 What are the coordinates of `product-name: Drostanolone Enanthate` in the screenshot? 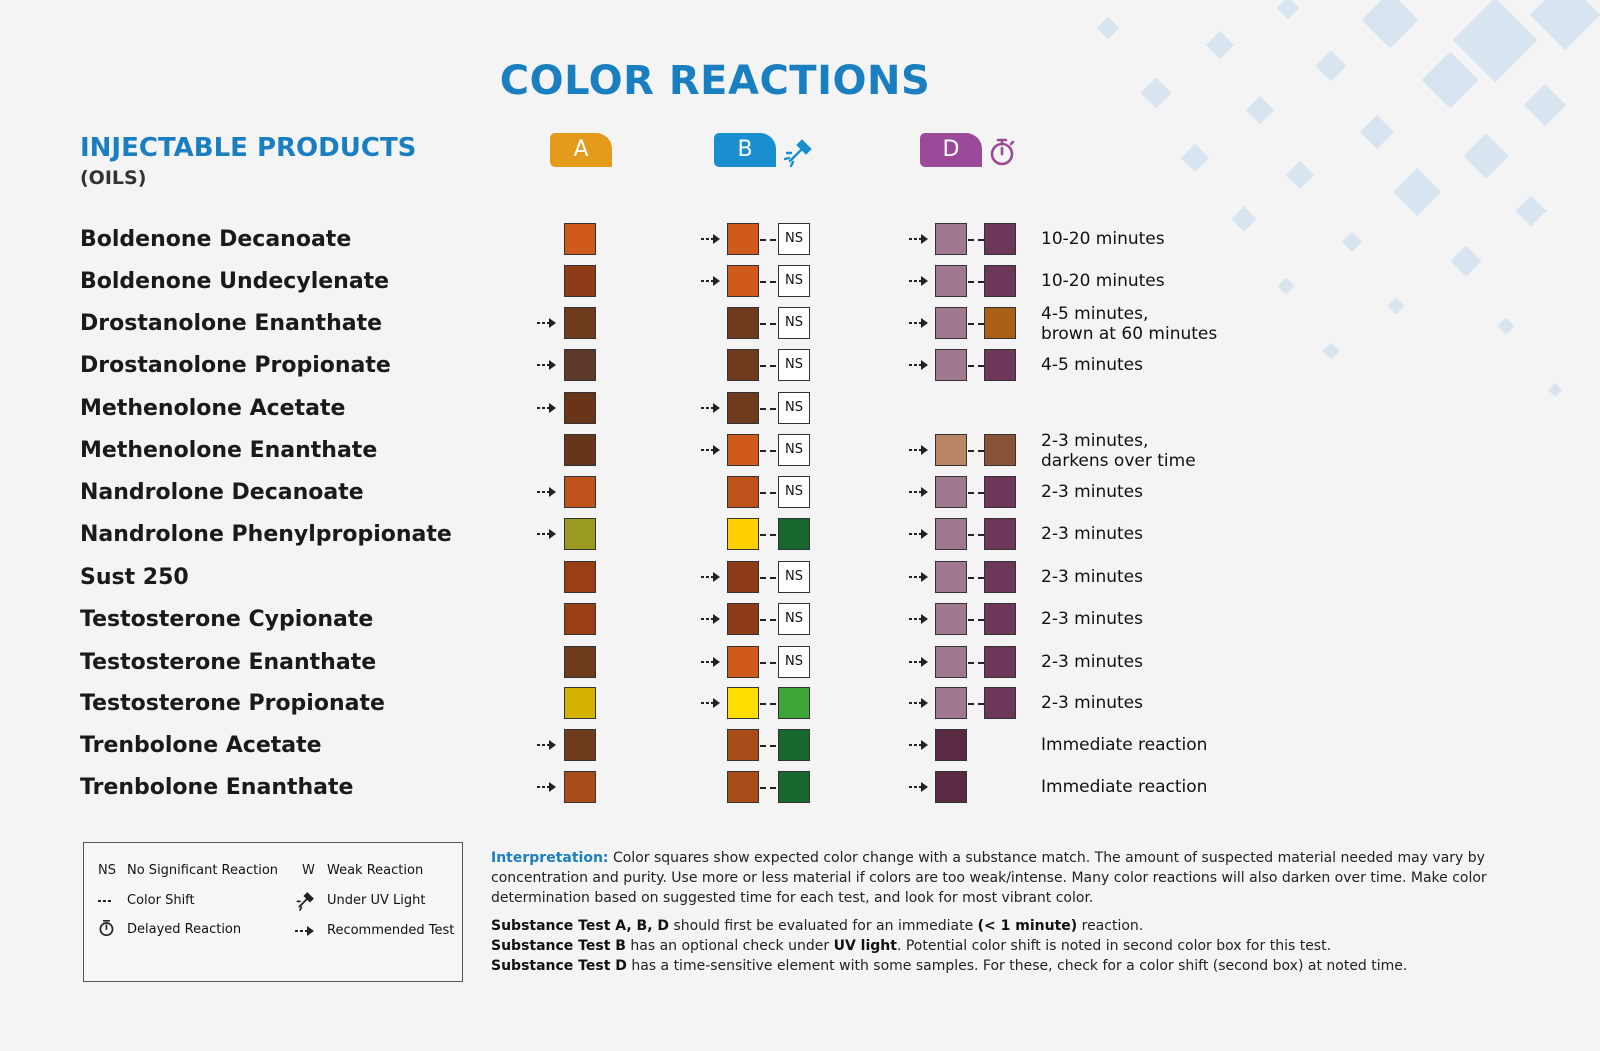 It's located at (231, 323).